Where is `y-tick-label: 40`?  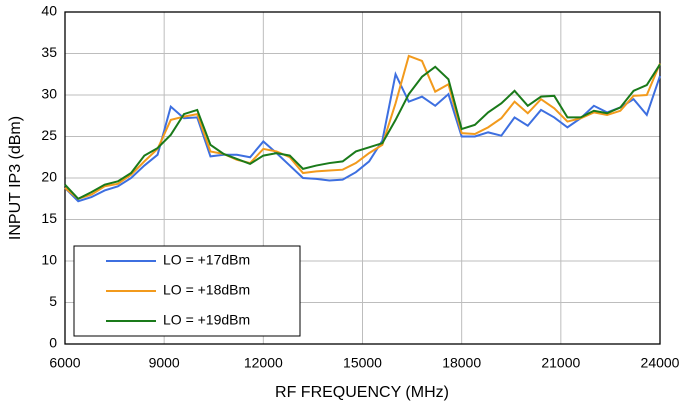
y-tick-label: 40 is located at coordinates (49, 11).